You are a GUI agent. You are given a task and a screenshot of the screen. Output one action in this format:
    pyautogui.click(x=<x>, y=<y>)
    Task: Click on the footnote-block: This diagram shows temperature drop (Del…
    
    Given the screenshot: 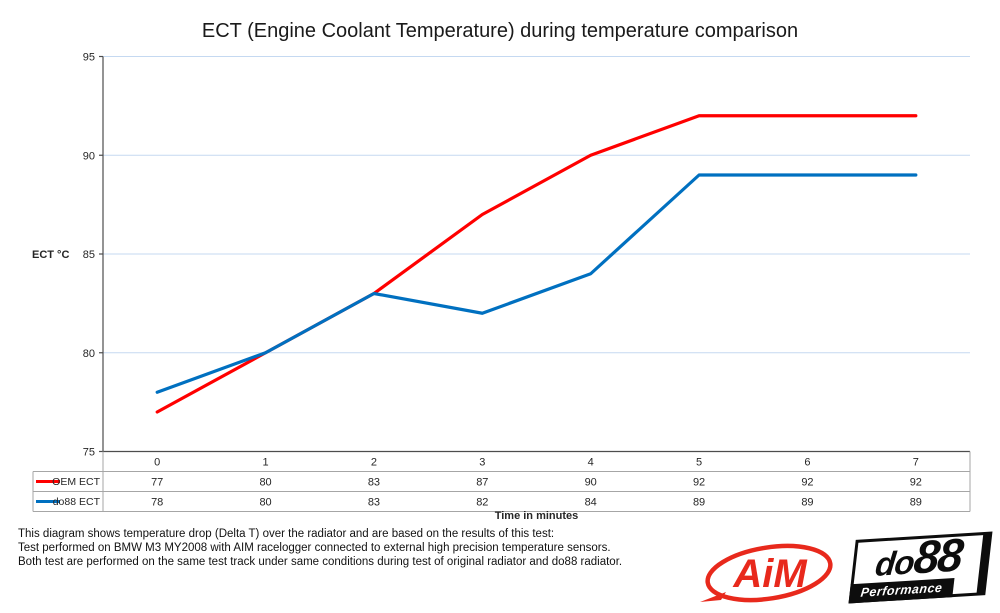 What is the action you would take?
    pyautogui.click(x=320, y=548)
    